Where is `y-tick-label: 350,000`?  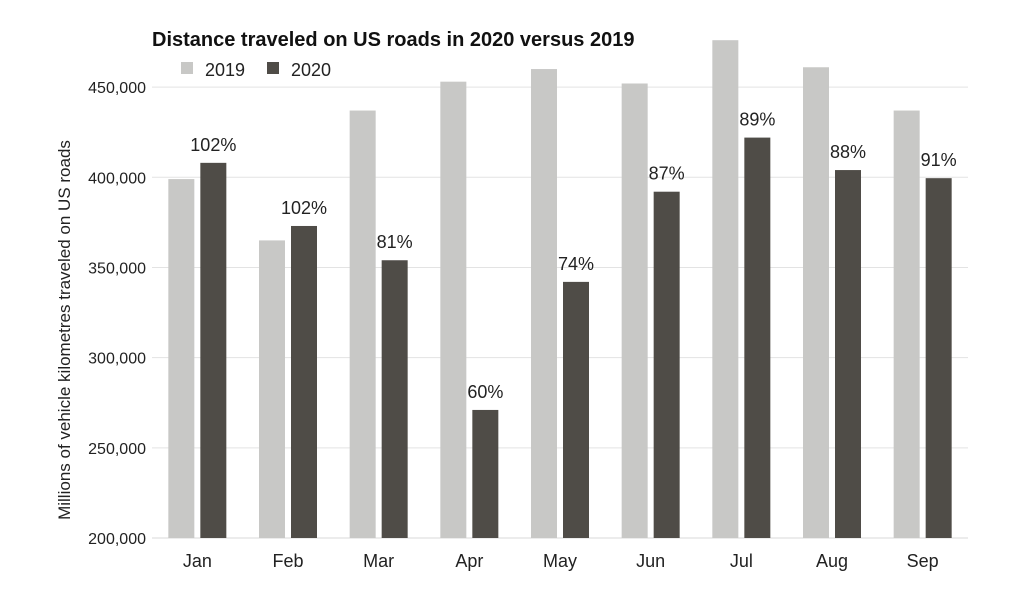 y-tick-label: 350,000 is located at coordinates (117, 268).